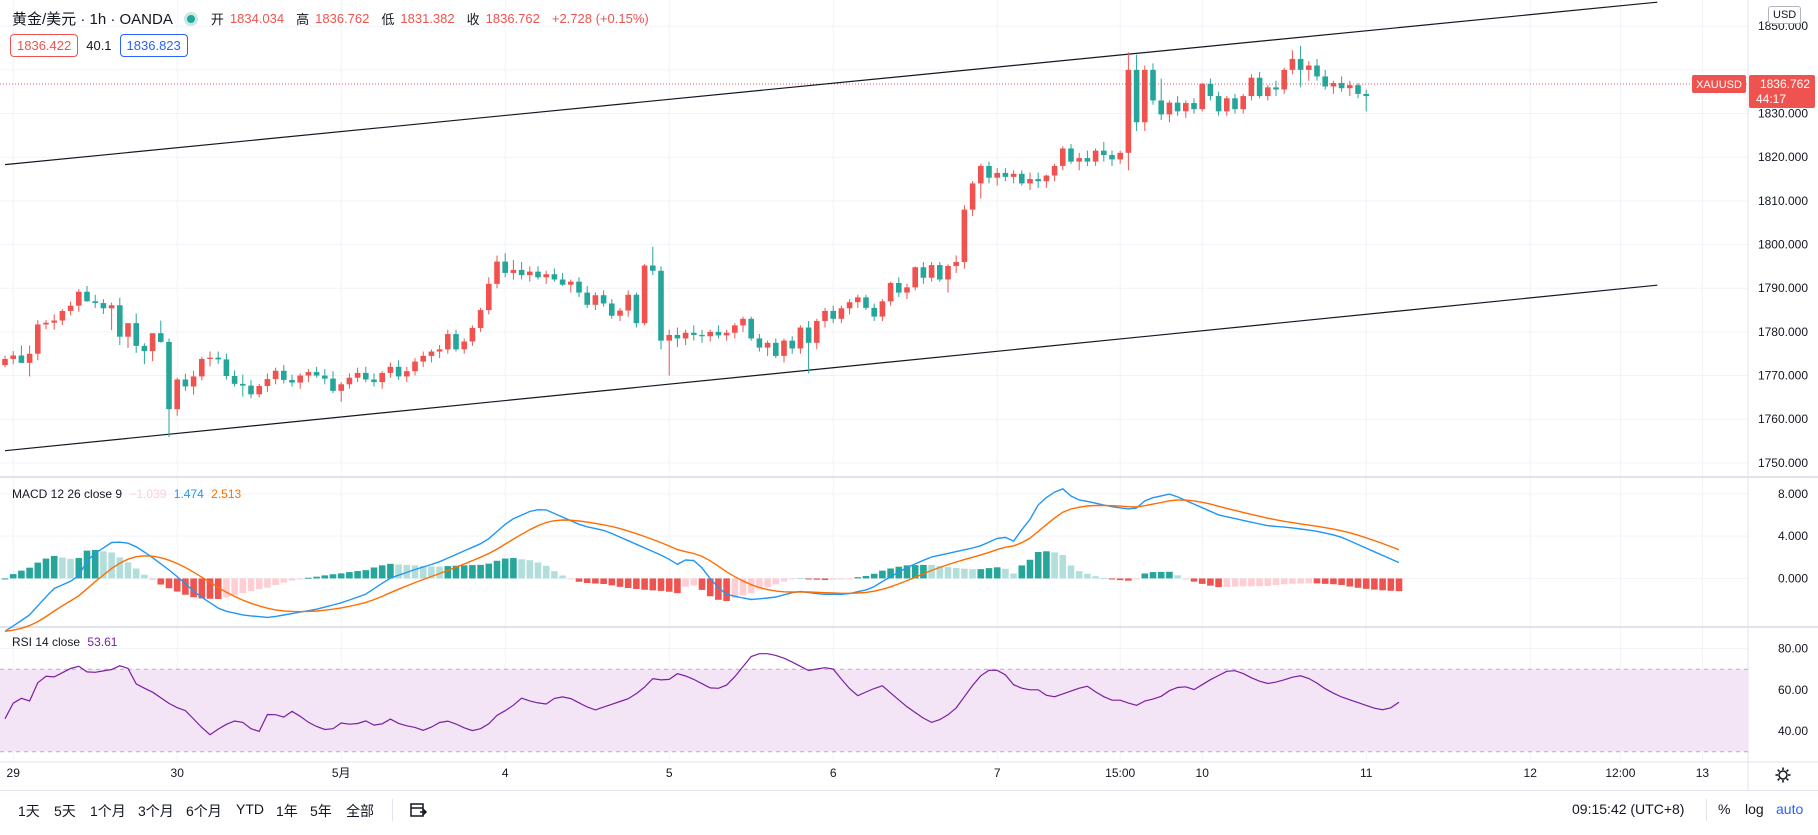 The height and width of the screenshot is (835, 1818). What do you see at coordinates (1531, 773) in the screenshot?
I see `time-tick-label: 12` at bounding box center [1531, 773].